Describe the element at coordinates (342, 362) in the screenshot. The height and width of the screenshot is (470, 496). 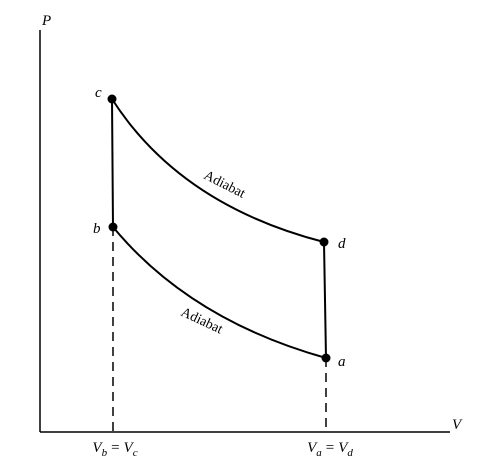
I see `node-label: a` at that location.